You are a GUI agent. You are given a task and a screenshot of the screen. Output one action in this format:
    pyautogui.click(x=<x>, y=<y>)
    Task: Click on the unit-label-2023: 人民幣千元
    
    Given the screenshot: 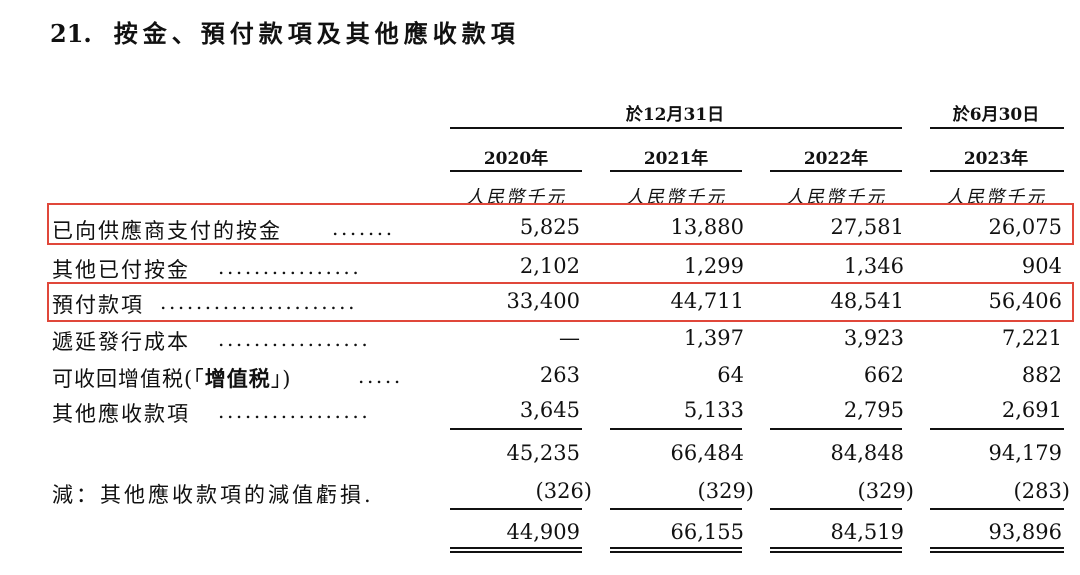 What is the action you would take?
    pyautogui.click(x=996, y=197)
    